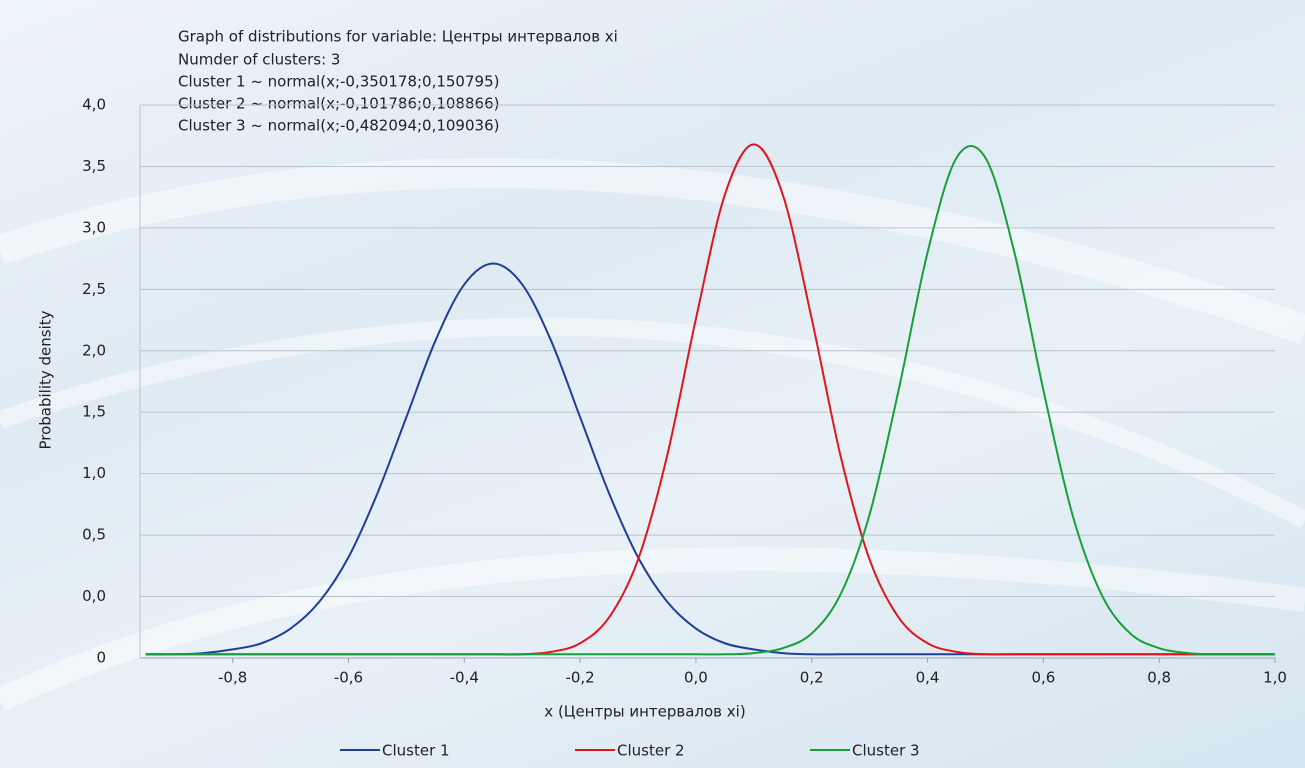  I want to click on y-tick-label: 0,0, so click(94, 596).